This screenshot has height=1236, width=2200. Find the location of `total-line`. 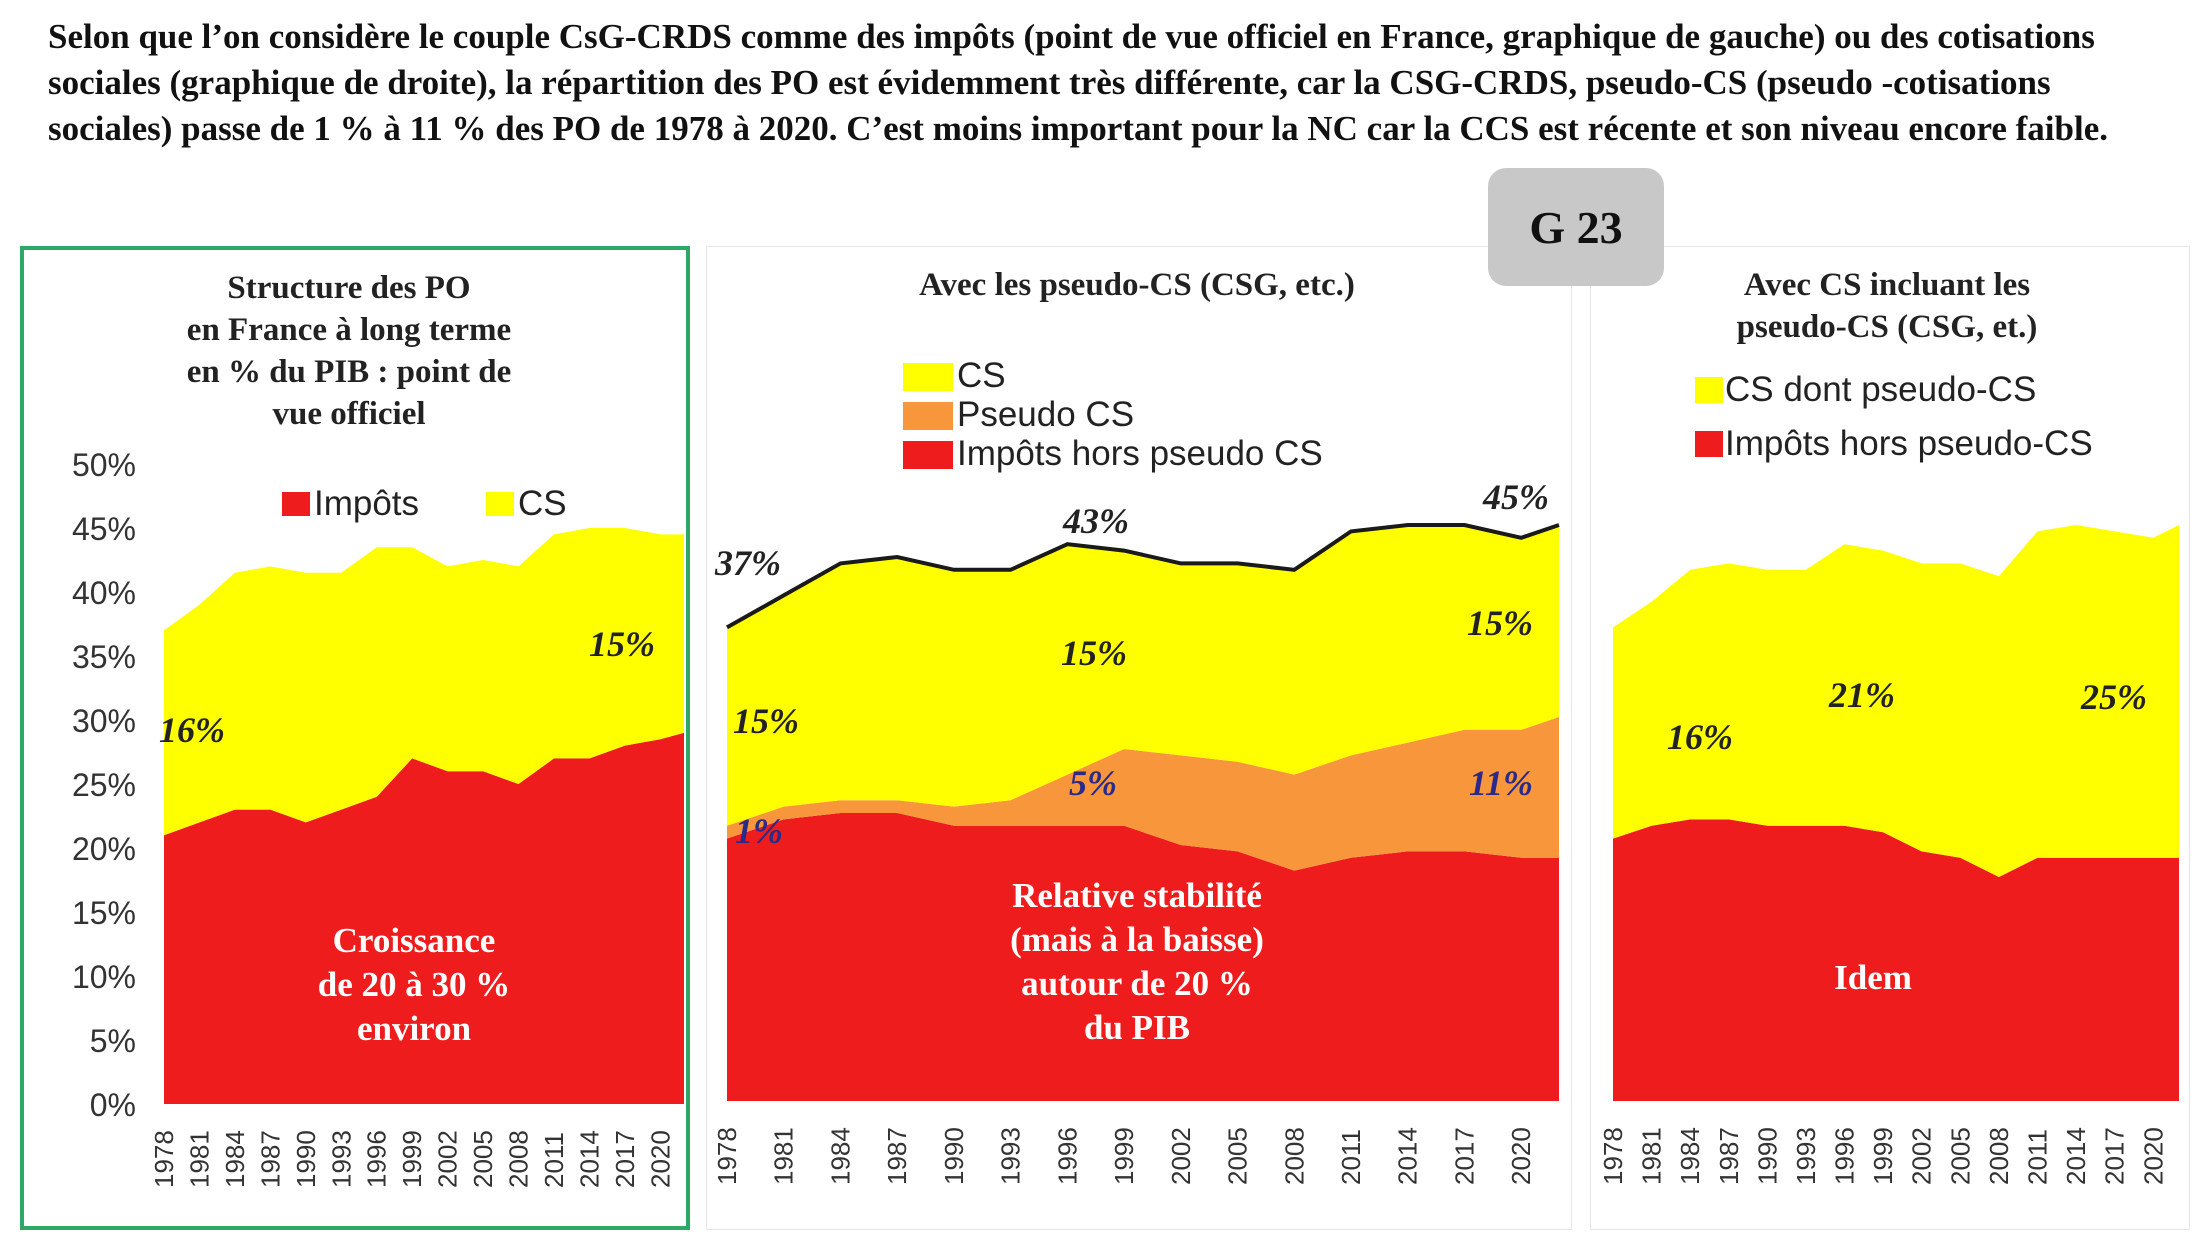

total-line is located at coordinates (1143, 576).